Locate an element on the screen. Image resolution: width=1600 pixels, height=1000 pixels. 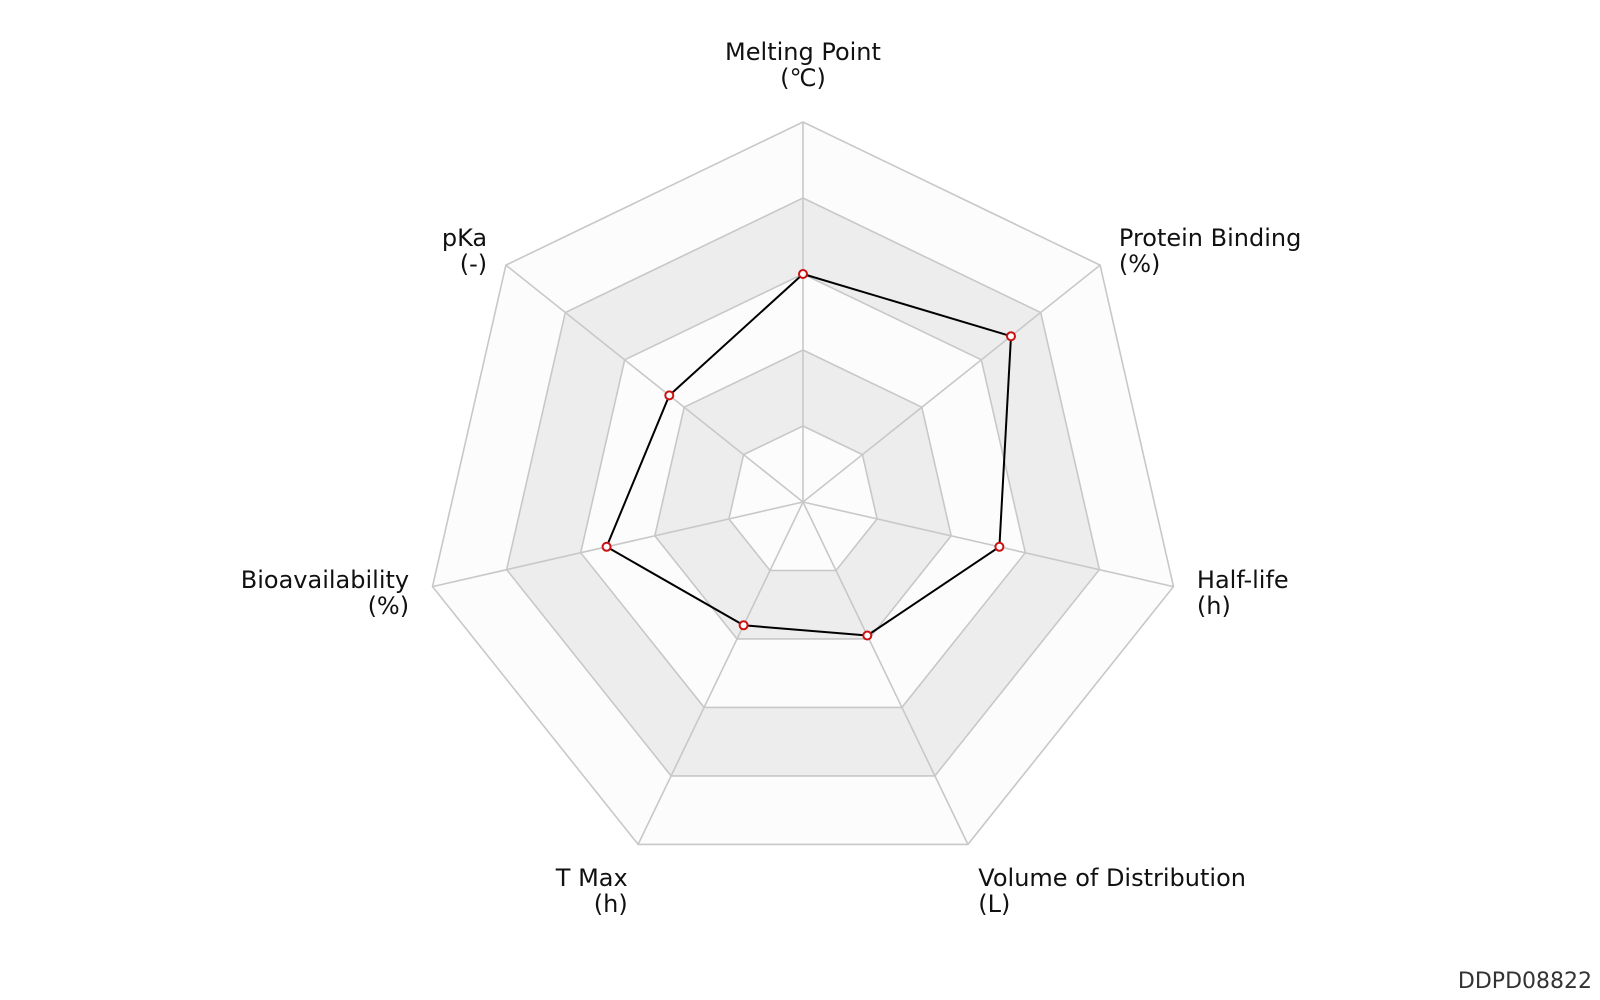
radar-axis-label: pKa (-) is located at coordinates (464, 251).